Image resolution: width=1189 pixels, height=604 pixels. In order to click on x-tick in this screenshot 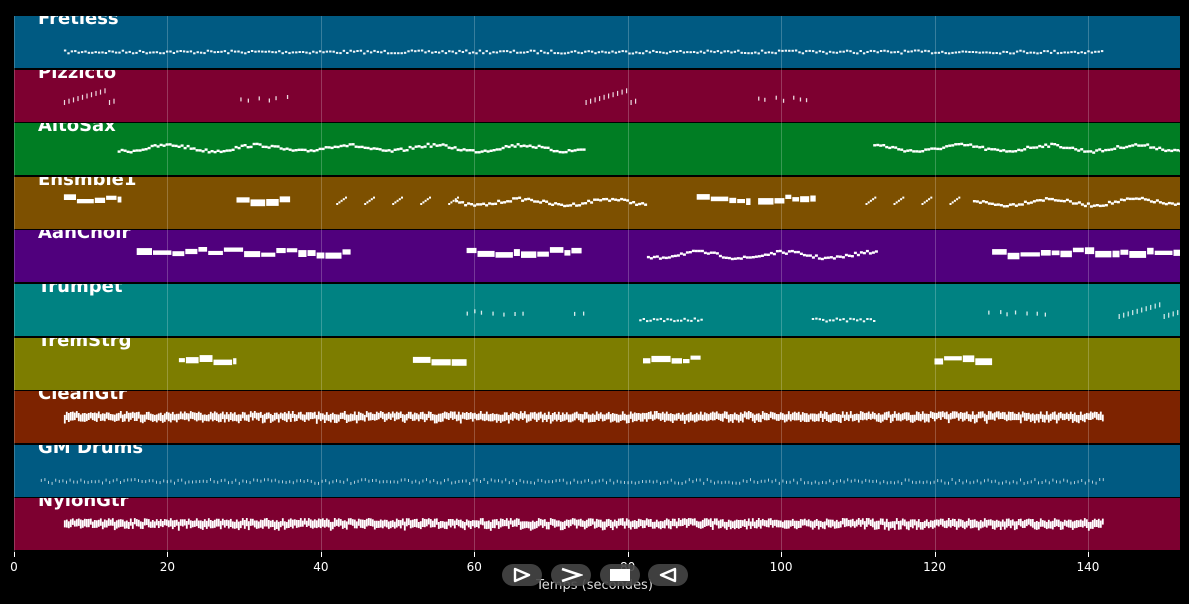, I will do `click(935, 554)`.